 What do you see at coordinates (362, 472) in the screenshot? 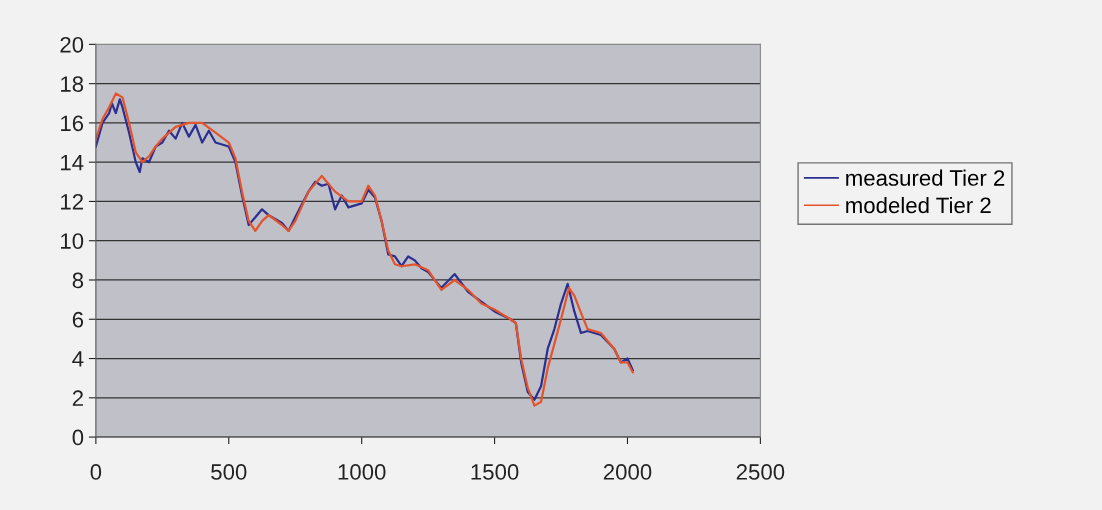
I see `x-tick-label: 1000` at bounding box center [362, 472].